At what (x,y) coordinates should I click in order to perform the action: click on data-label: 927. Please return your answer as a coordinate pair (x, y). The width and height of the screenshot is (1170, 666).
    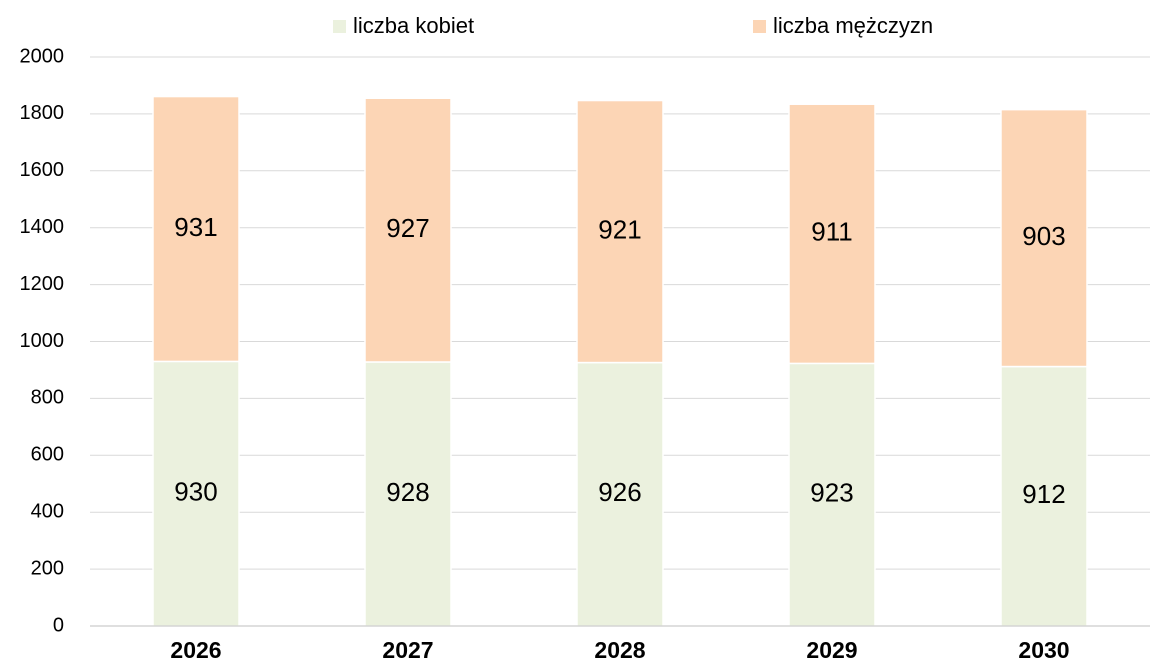
    Looking at the image, I should click on (407, 228).